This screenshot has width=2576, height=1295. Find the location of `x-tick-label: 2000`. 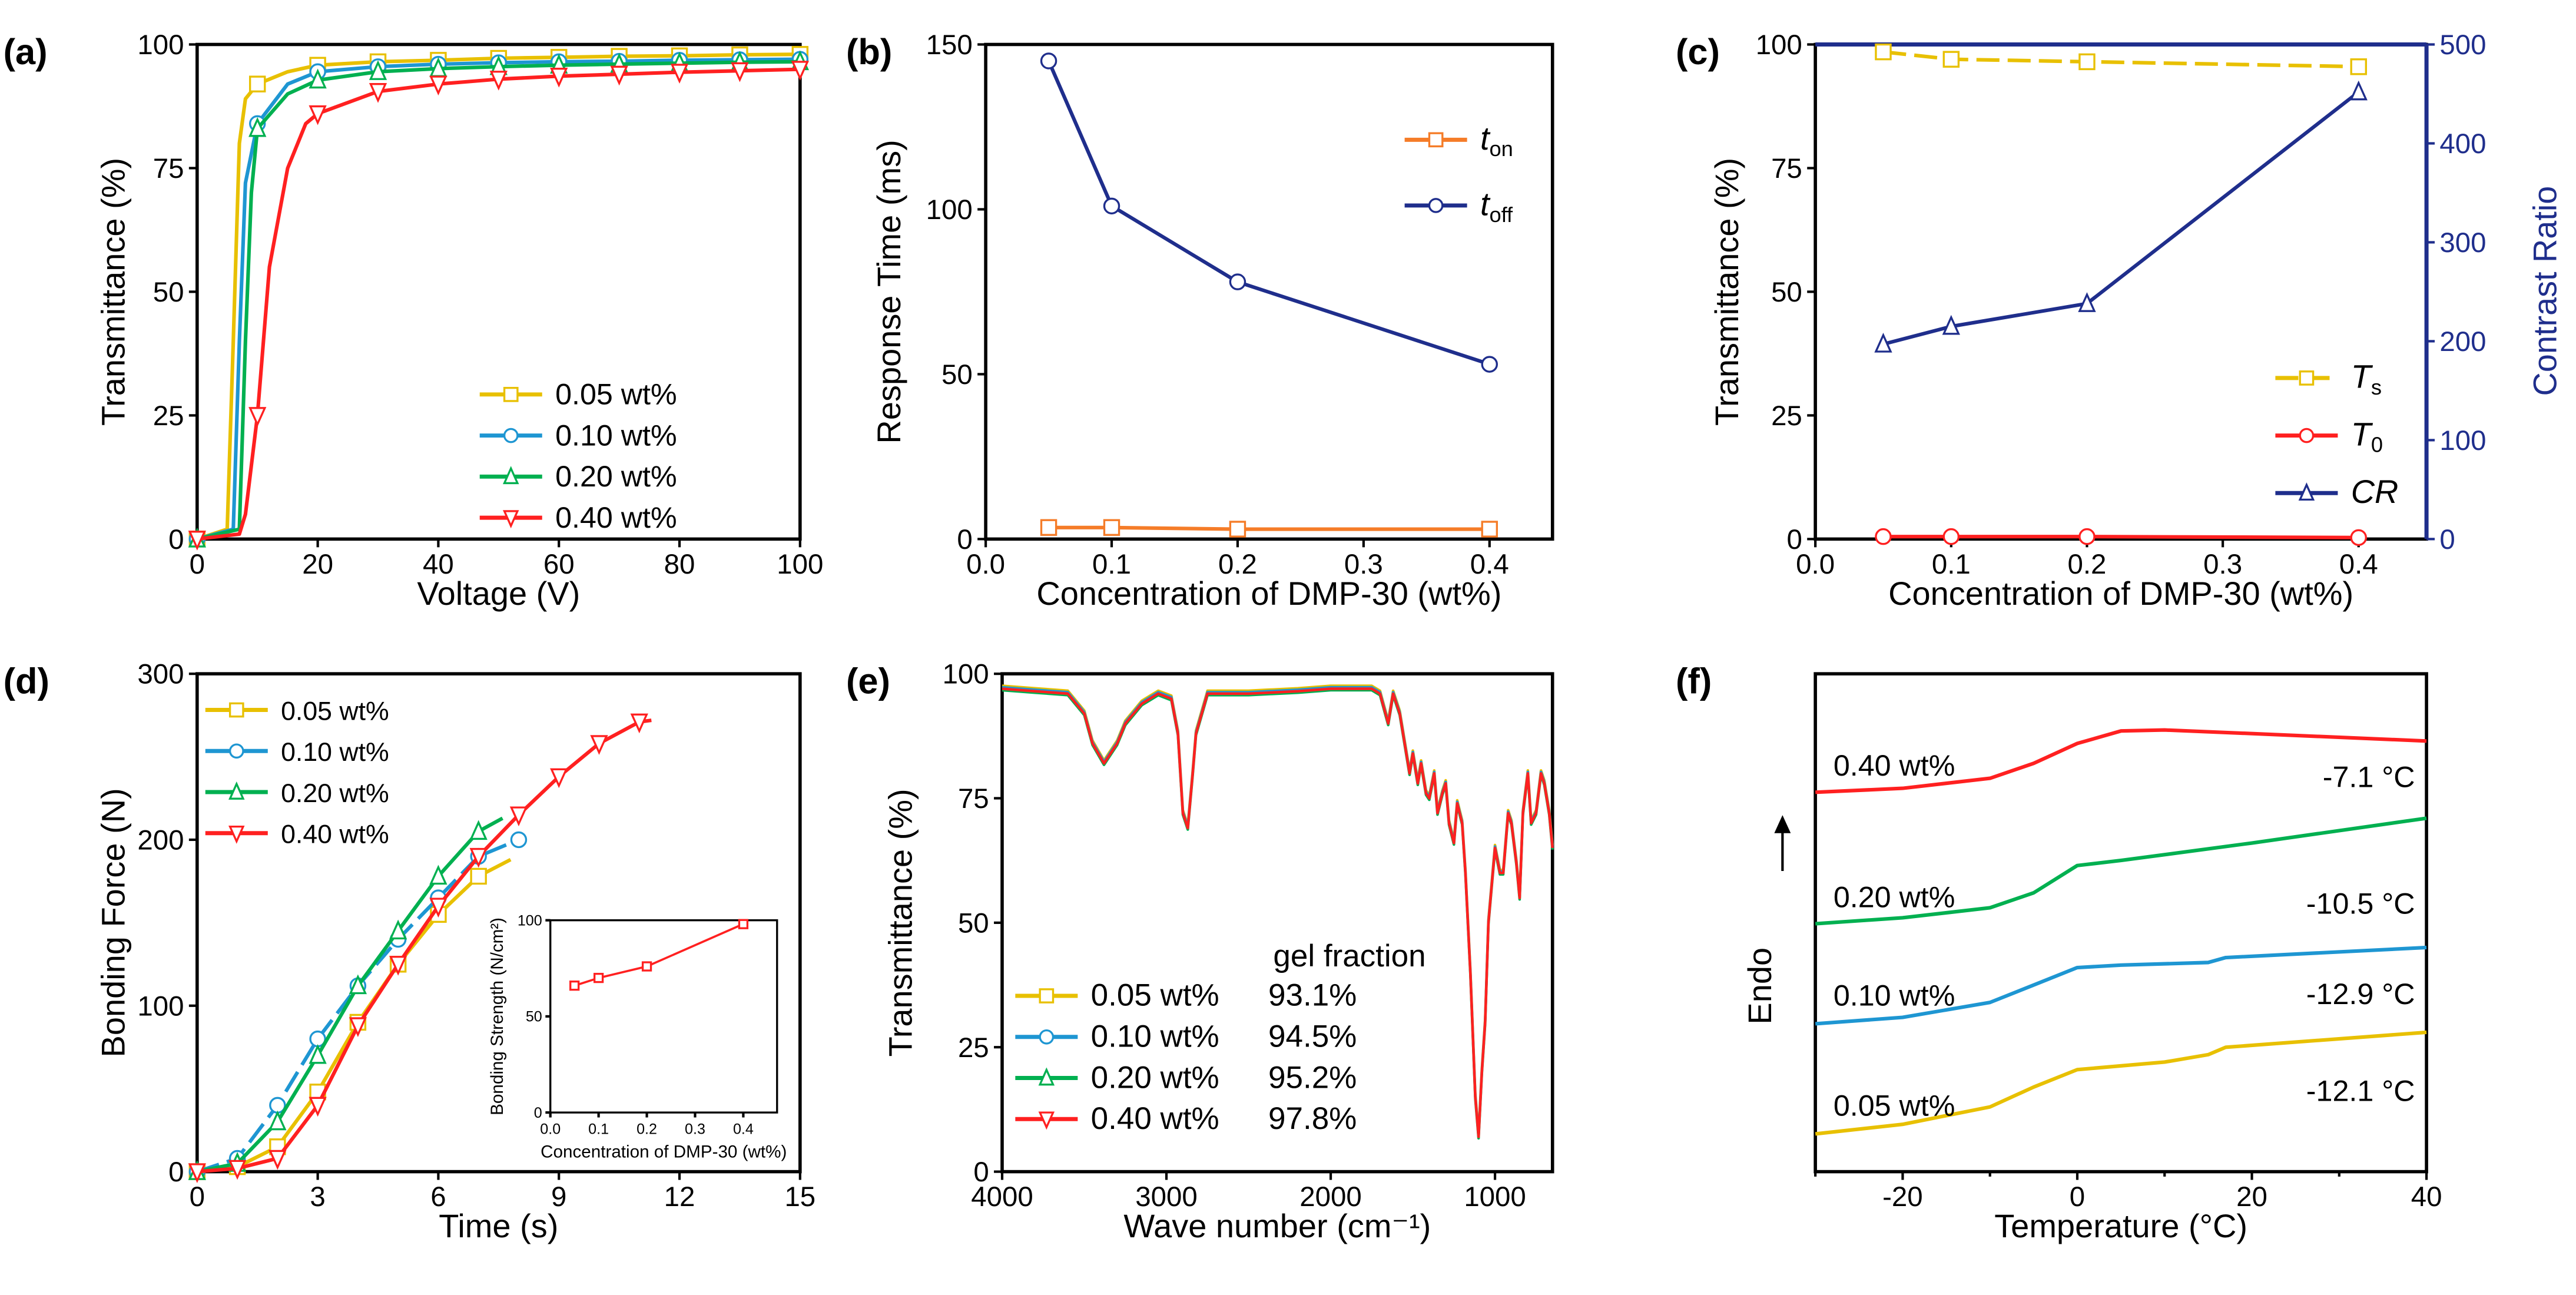

x-tick-label: 2000 is located at coordinates (1330, 1197).